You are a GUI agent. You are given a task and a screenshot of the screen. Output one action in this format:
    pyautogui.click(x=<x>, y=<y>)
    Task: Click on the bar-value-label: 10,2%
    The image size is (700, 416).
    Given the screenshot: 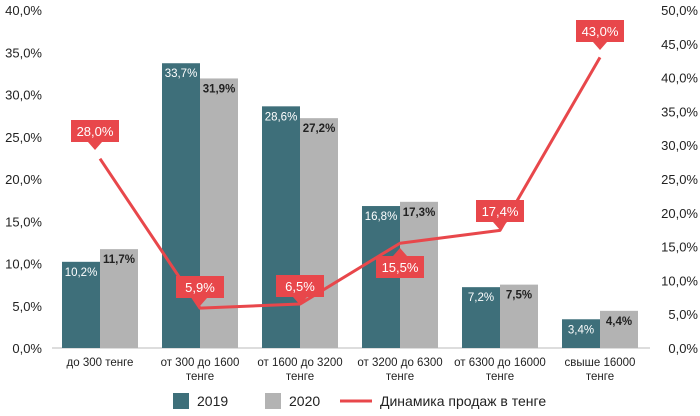 What is the action you would take?
    pyautogui.click(x=81, y=273)
    